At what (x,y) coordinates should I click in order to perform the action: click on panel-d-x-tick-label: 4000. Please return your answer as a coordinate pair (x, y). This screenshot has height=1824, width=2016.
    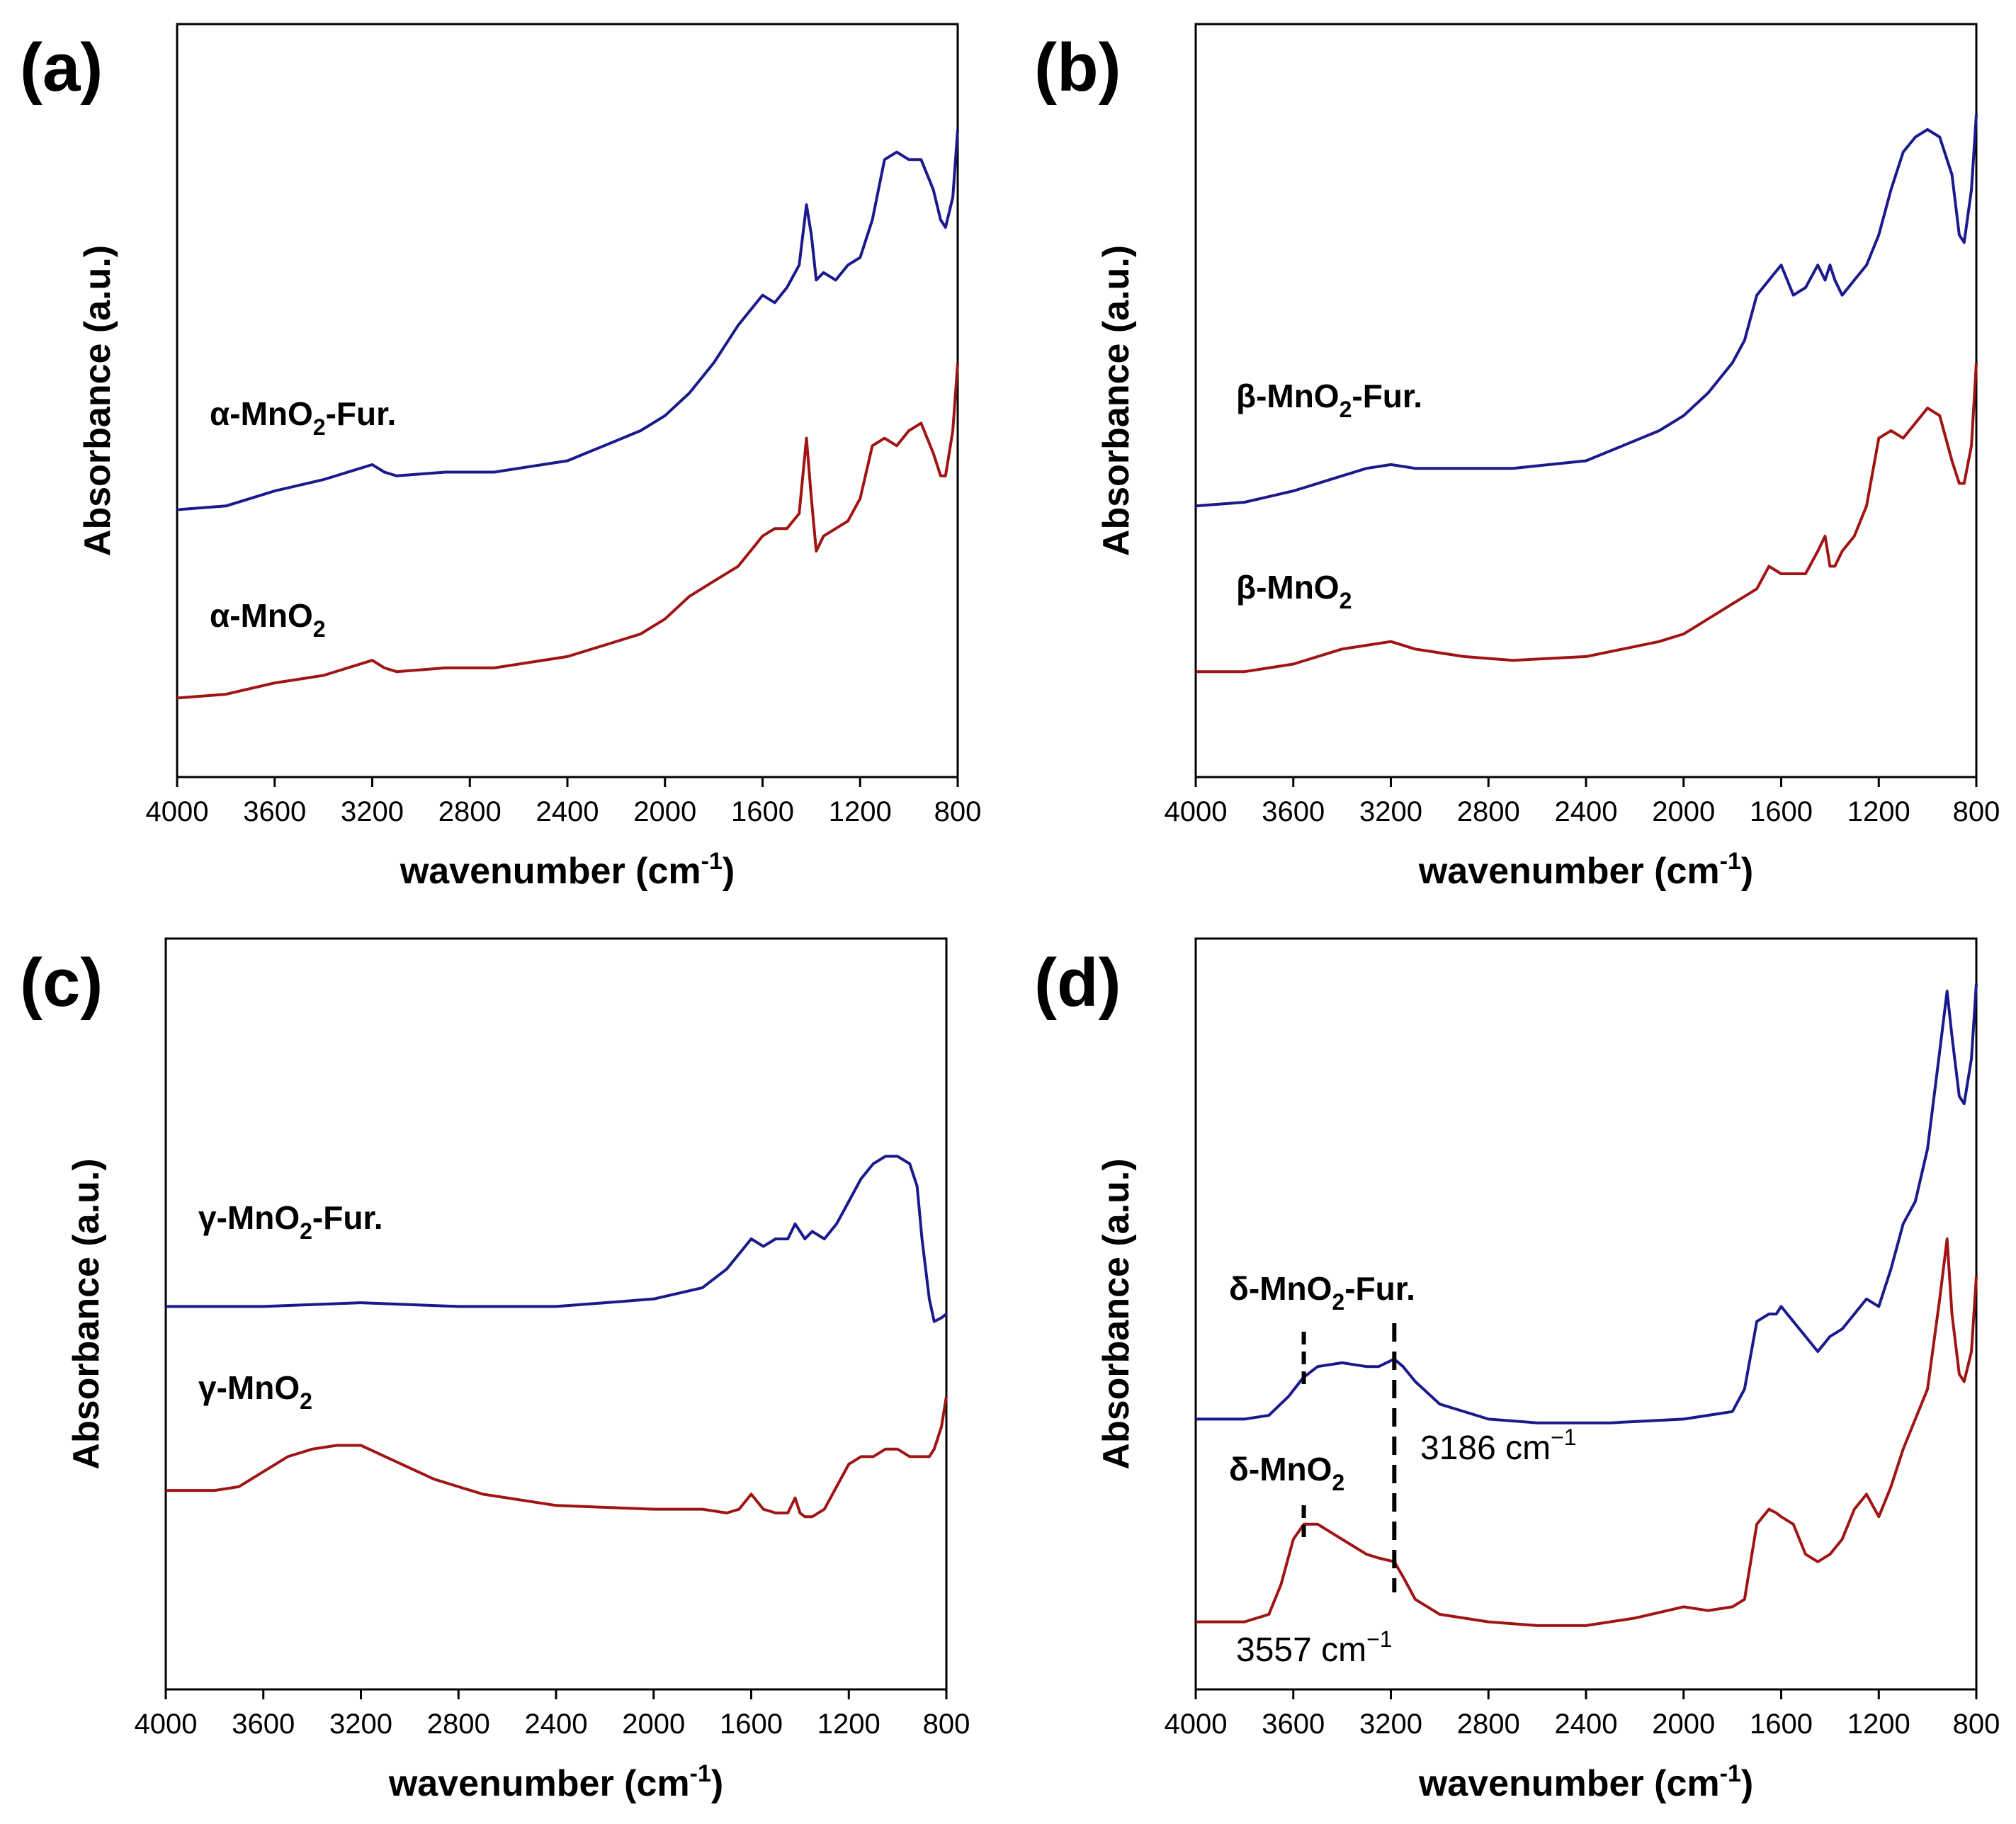
    Looking at the image, I should click on (1196, 1724).